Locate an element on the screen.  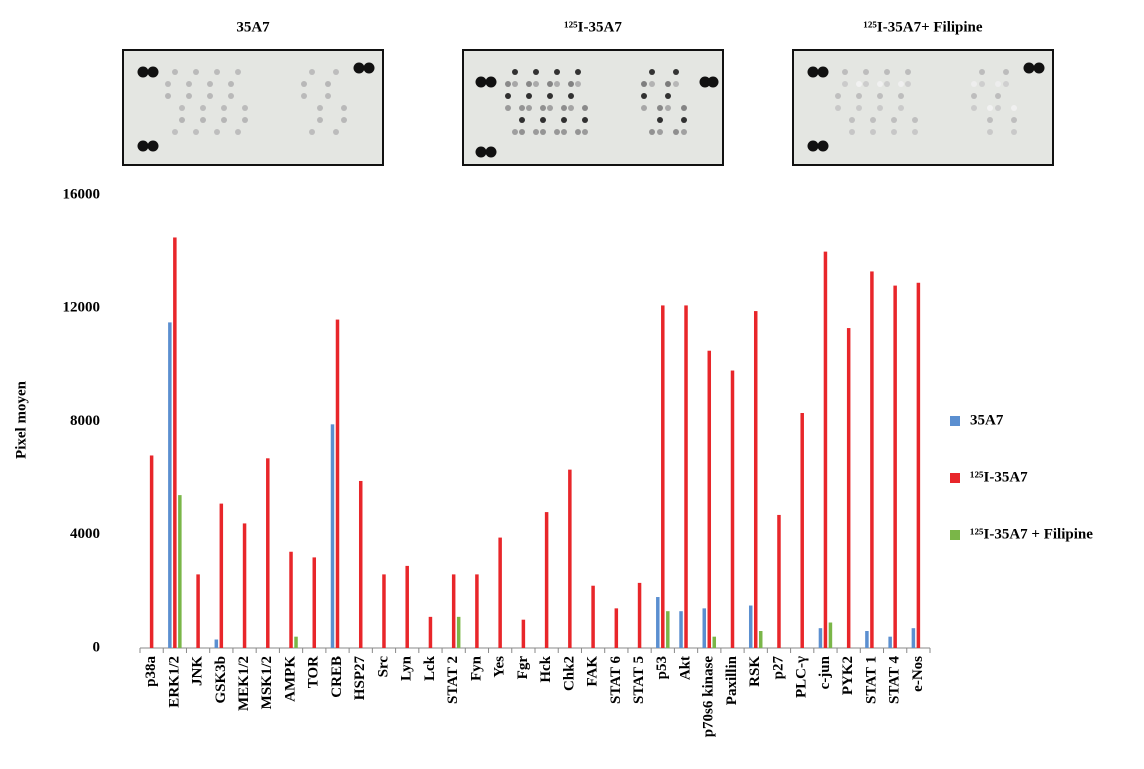
x-tick-label: c-jun is located at coordinates (825, 672).